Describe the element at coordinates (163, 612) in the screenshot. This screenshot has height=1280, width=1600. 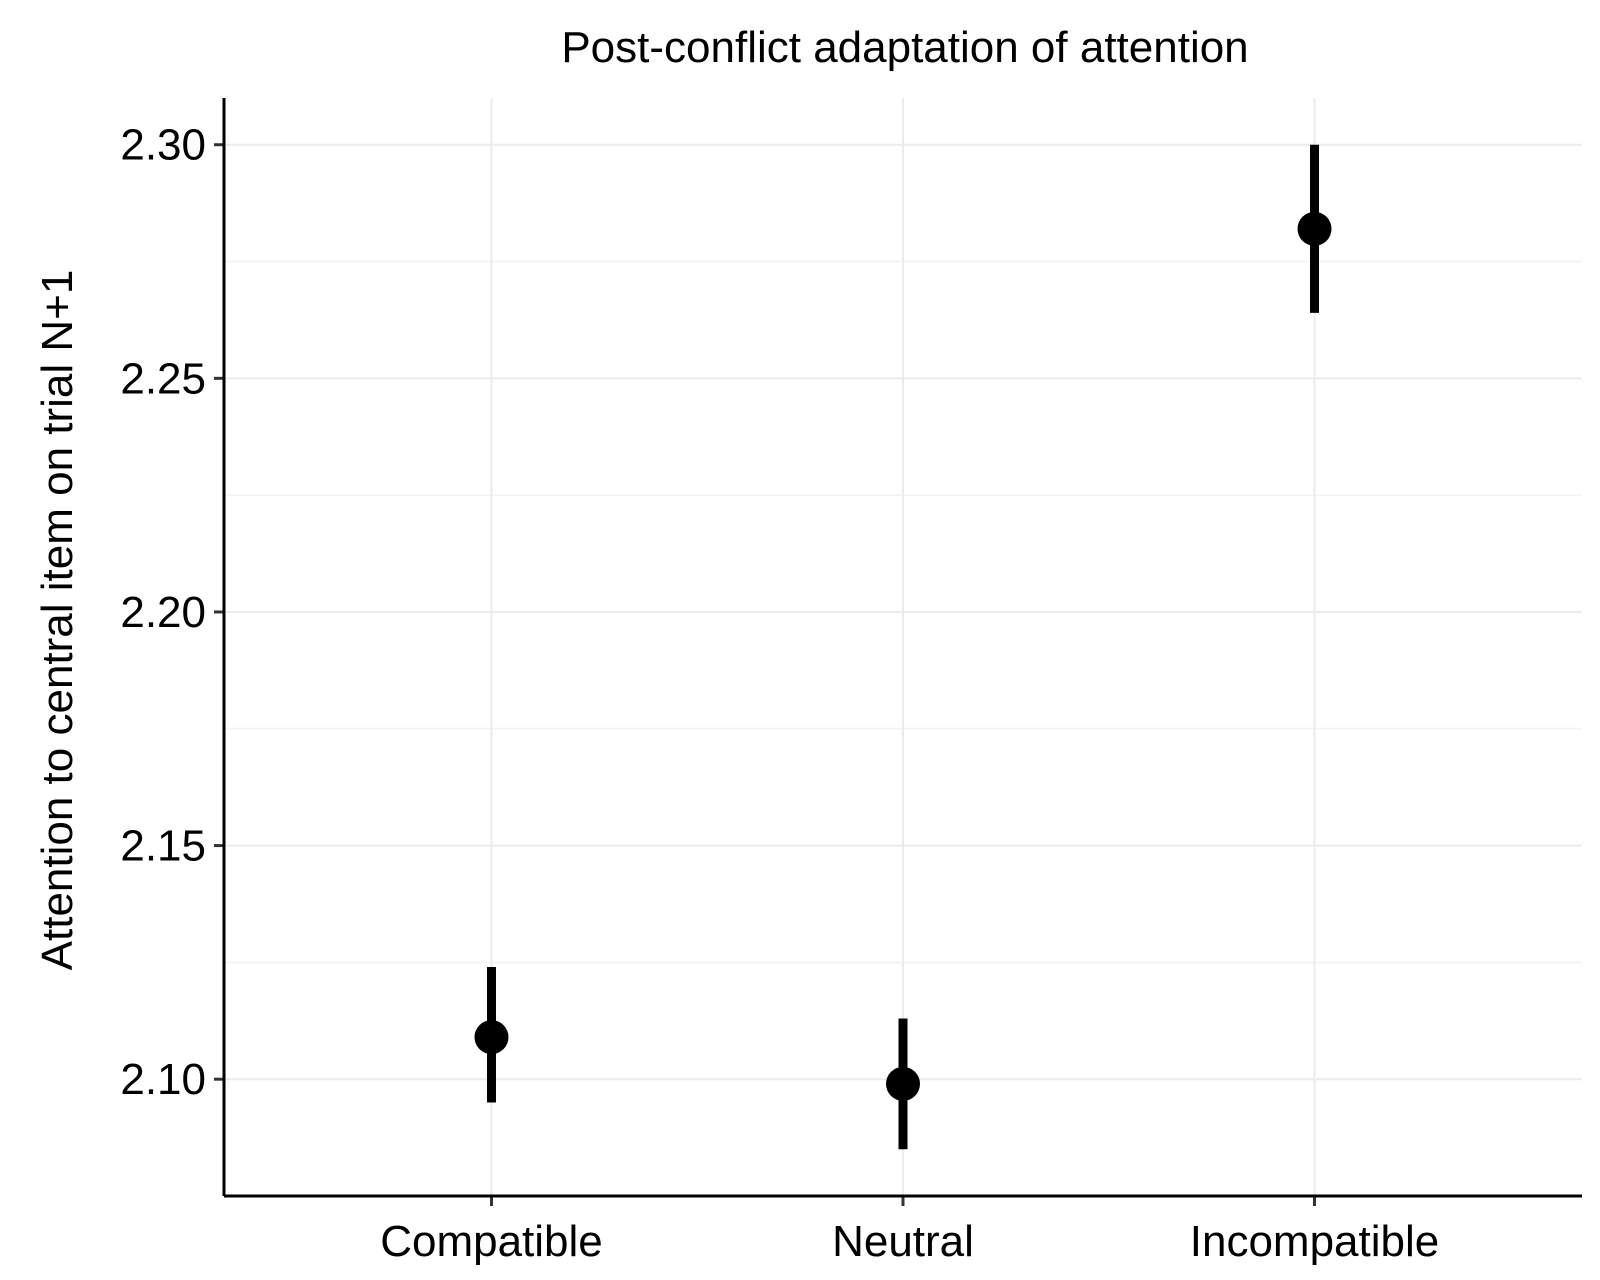
I see `y-tick-label: 2.20` at that location.